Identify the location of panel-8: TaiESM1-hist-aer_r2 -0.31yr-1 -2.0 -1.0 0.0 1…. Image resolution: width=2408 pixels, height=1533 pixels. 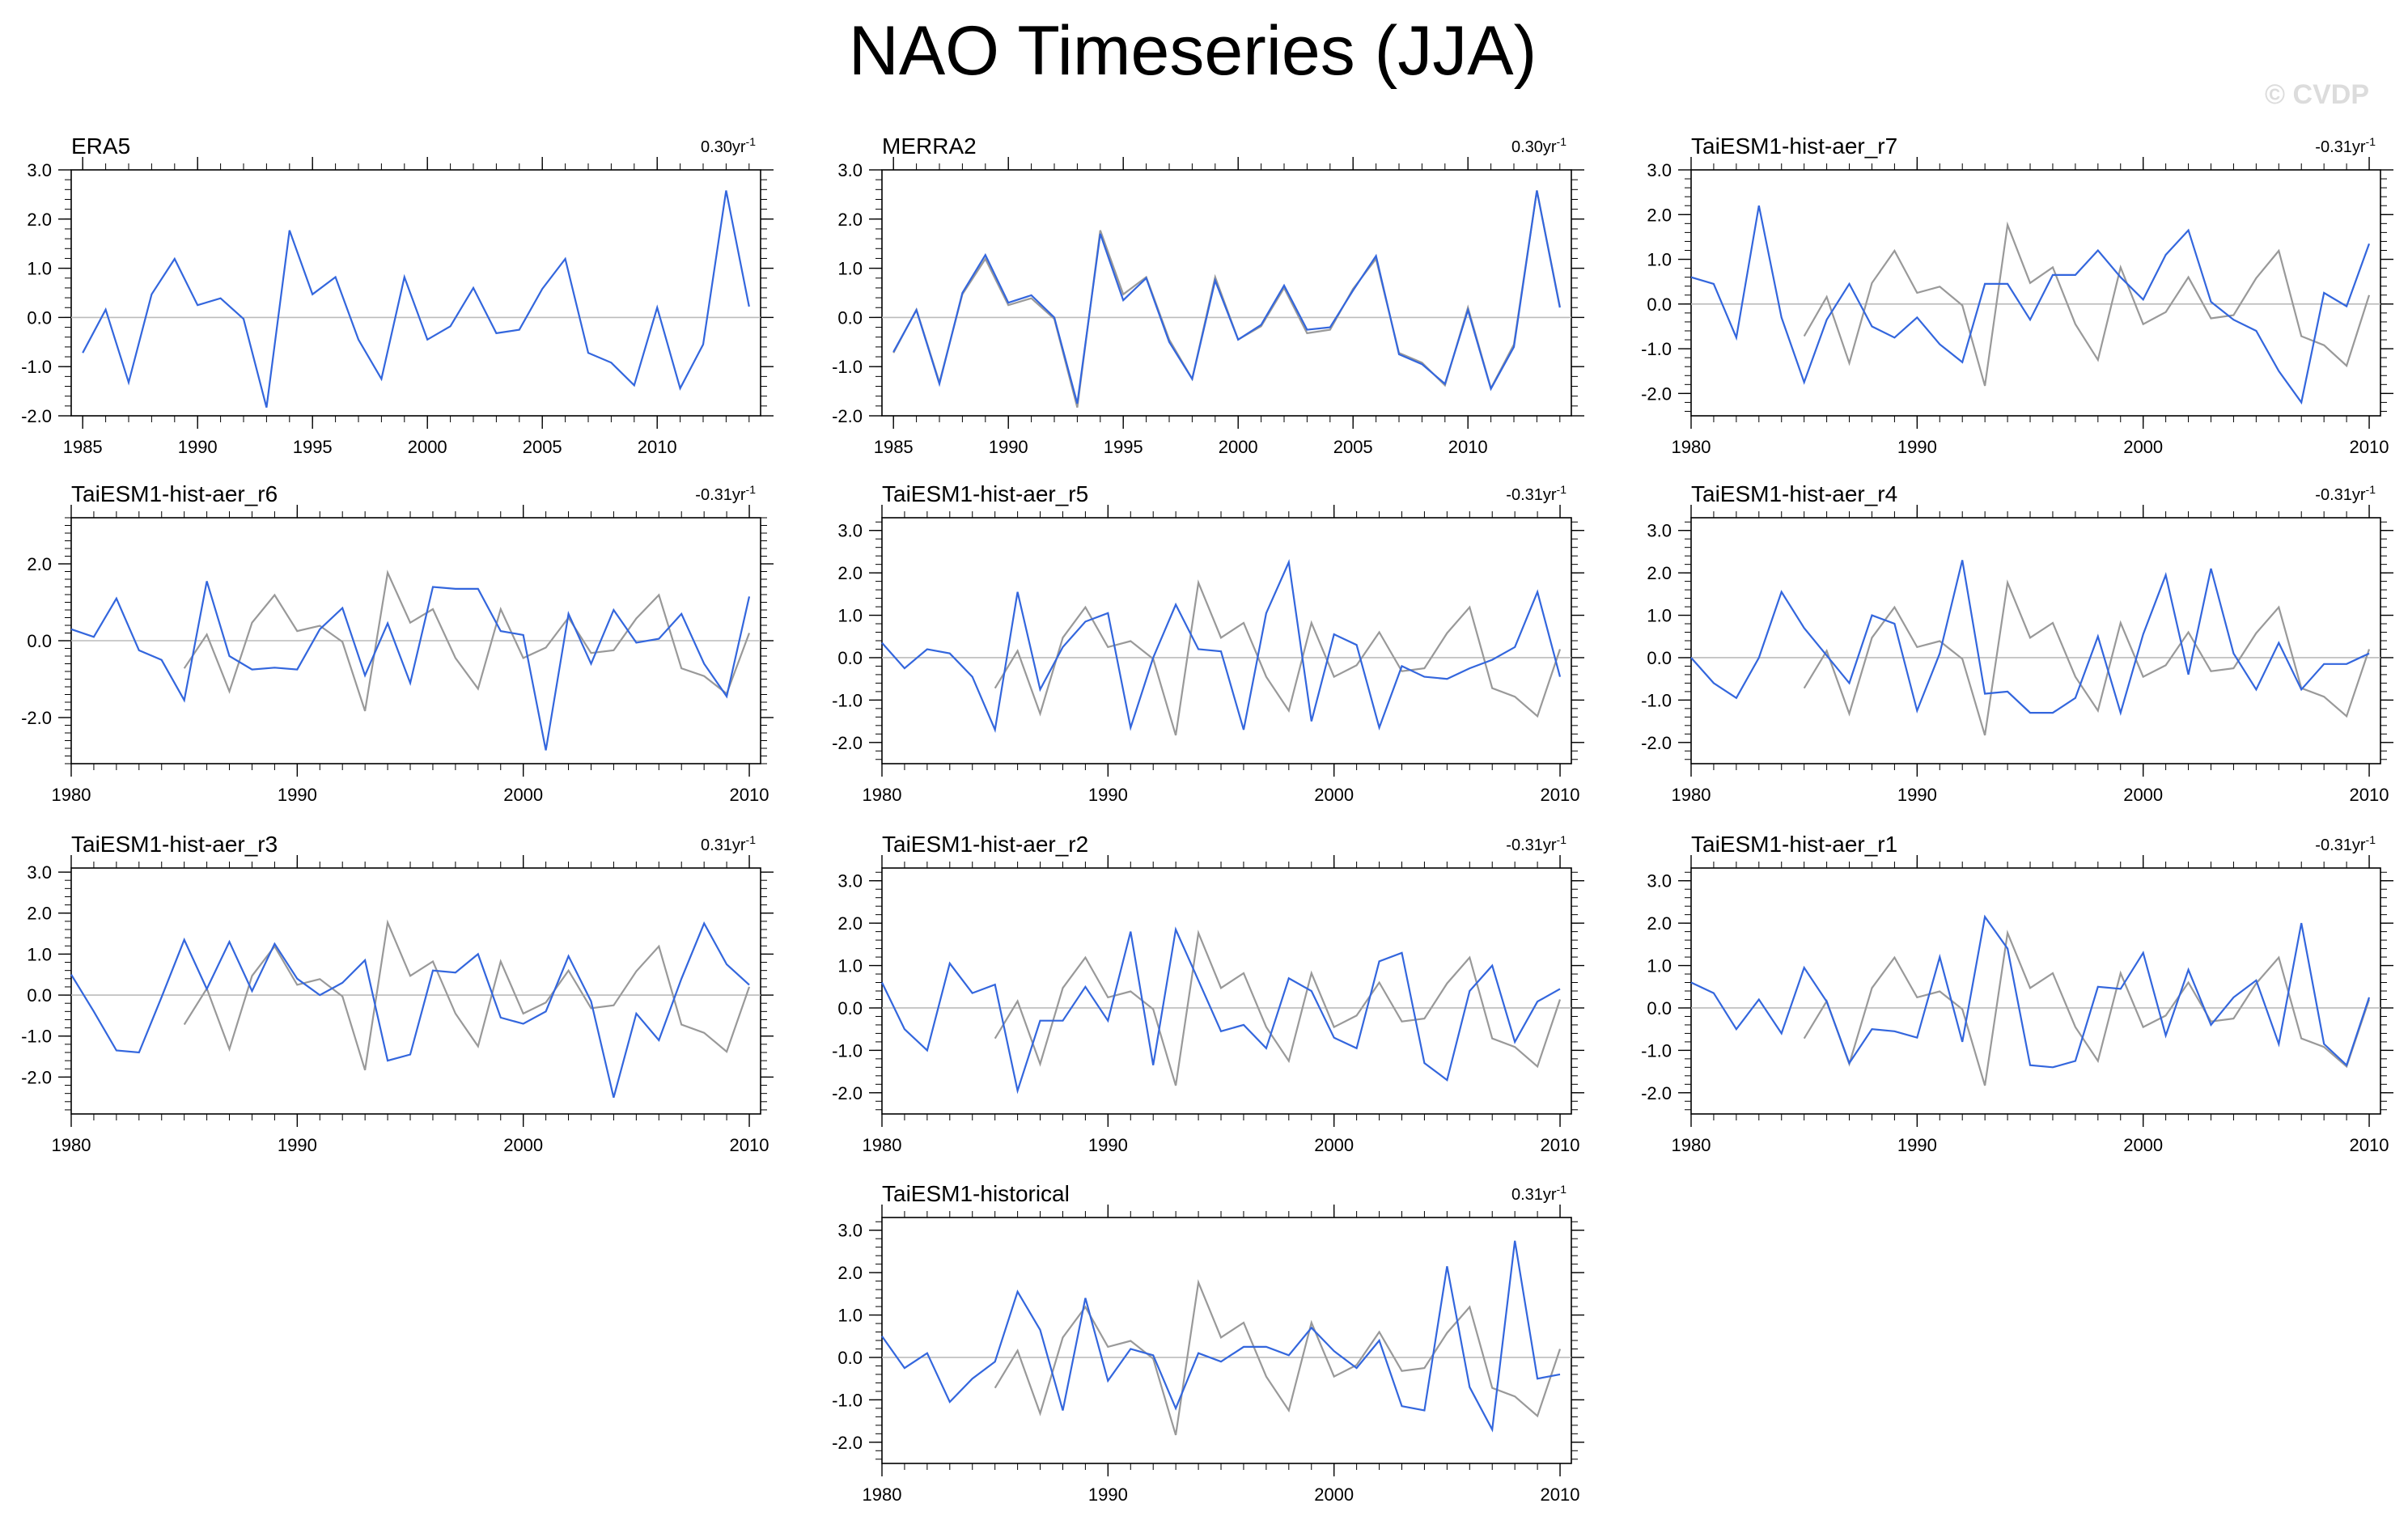
(1208, 994).